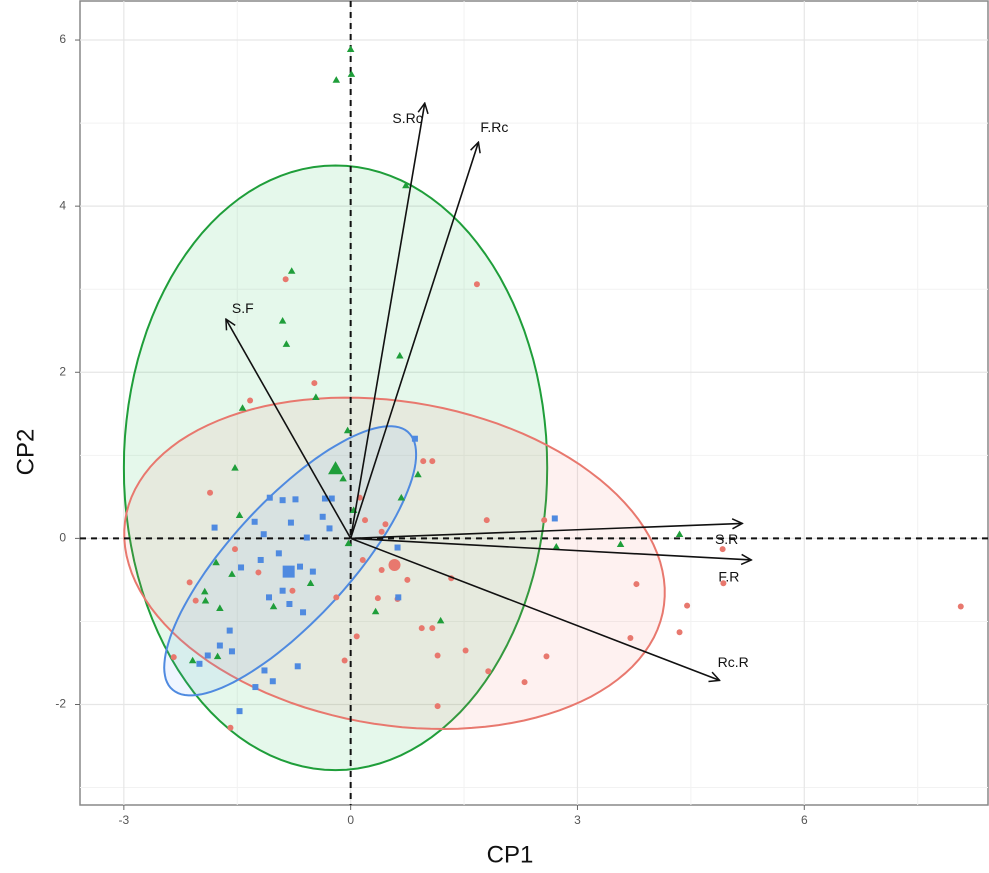 Image resolution: width=989 pixels, height=873 pixels. I want to click on loading-label: S.R, so click(726, 539).